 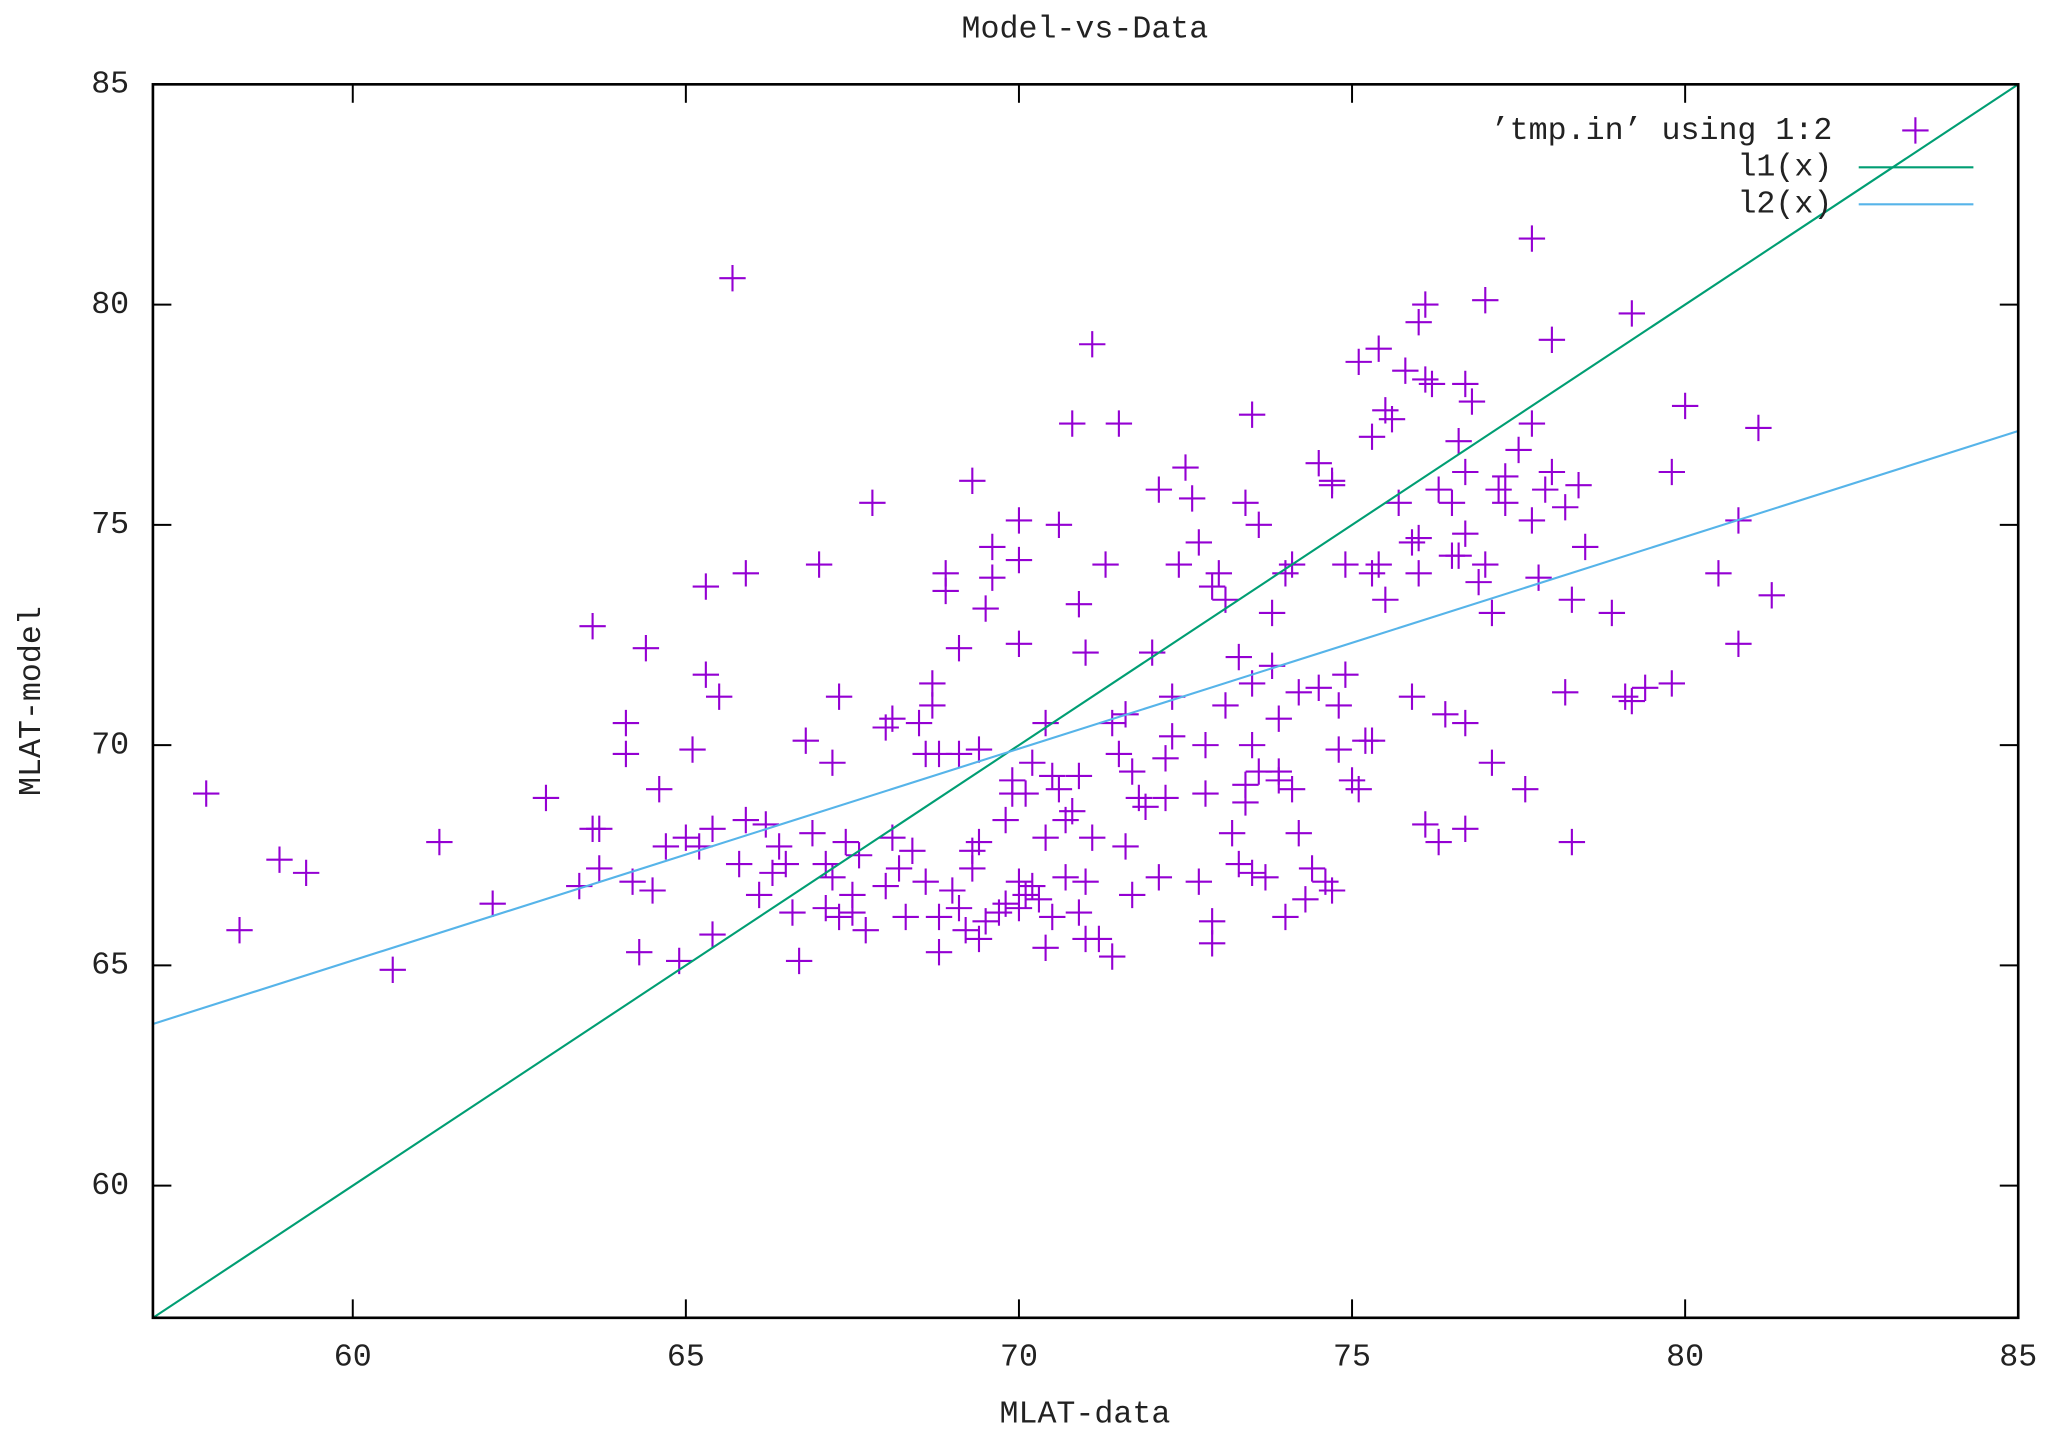 What do you see at coordinates (110, 525) in the screenshot?
I see `y-tick-label: 75` at bounding box center [110, 525].